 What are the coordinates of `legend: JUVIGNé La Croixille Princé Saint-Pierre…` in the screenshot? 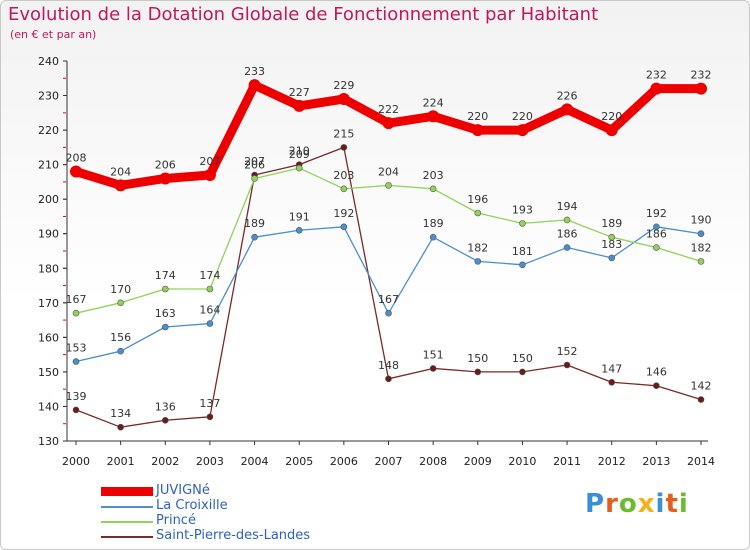 It's located at (231, 513).